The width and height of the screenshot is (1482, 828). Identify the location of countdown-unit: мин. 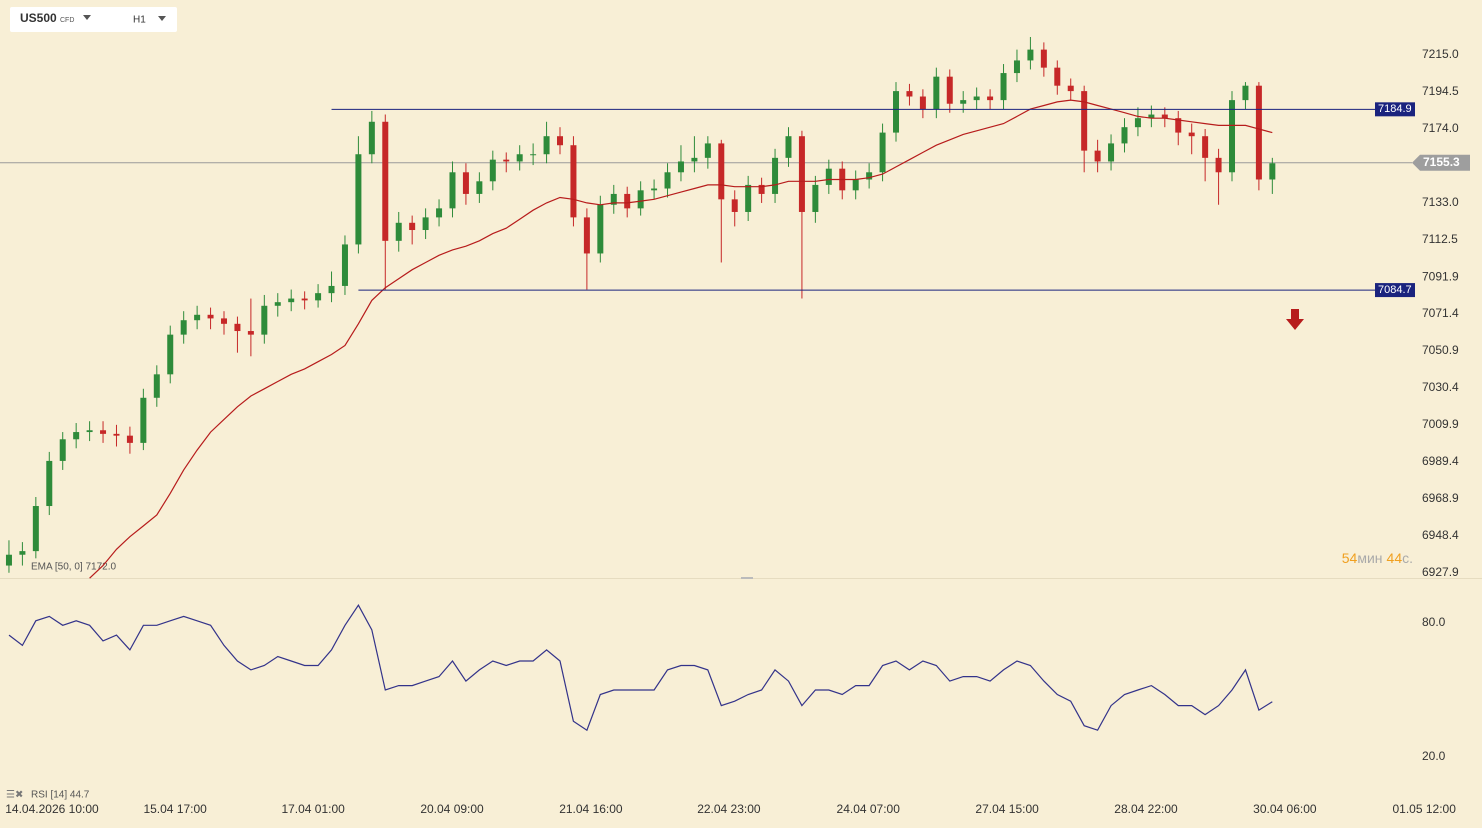
(1369, 558).